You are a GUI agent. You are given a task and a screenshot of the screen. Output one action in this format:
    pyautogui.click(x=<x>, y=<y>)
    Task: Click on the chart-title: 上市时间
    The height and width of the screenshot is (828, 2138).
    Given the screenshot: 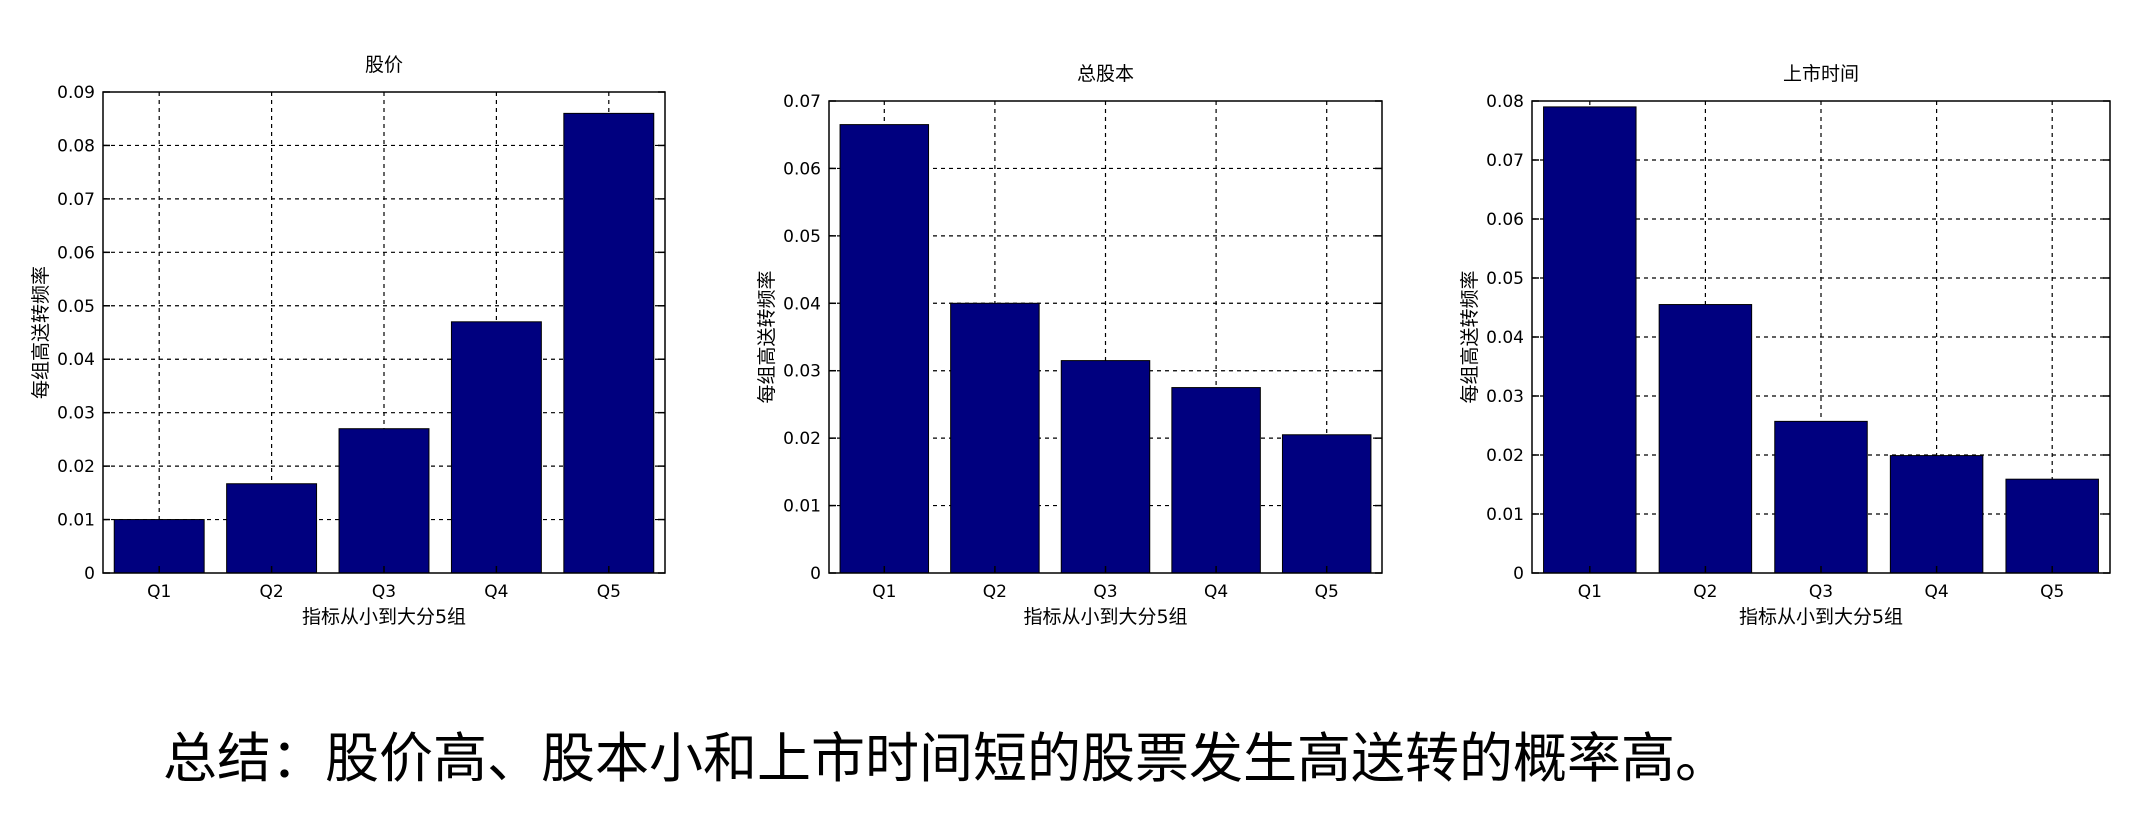 What is the action you would take?
    pyautogui.click(x=1821, y=74)
    